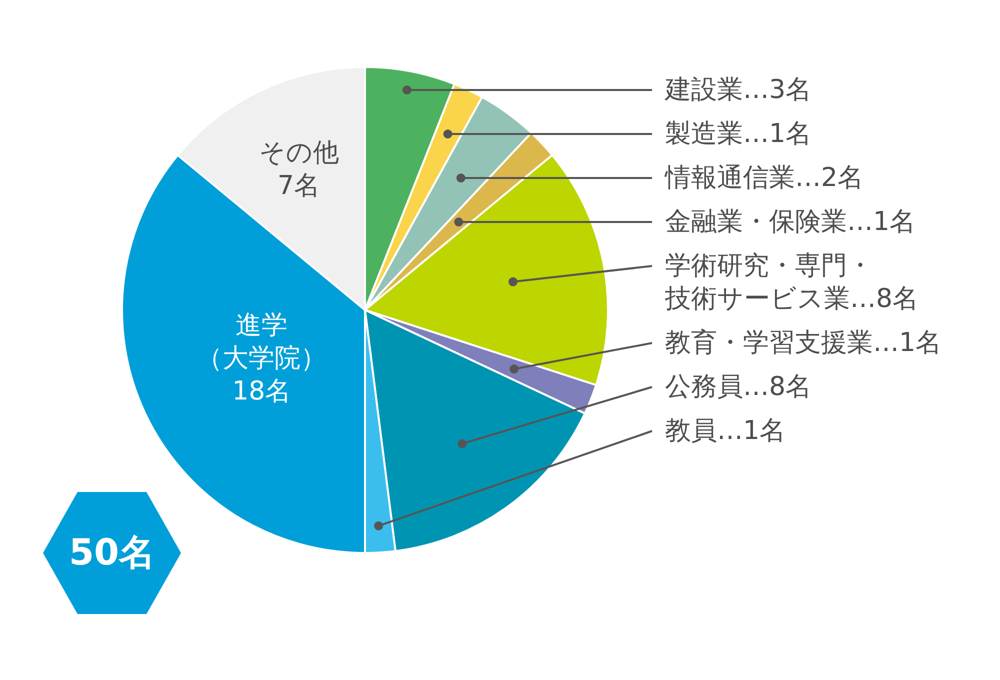  I want to click on text: 50名, so click(112, 553).